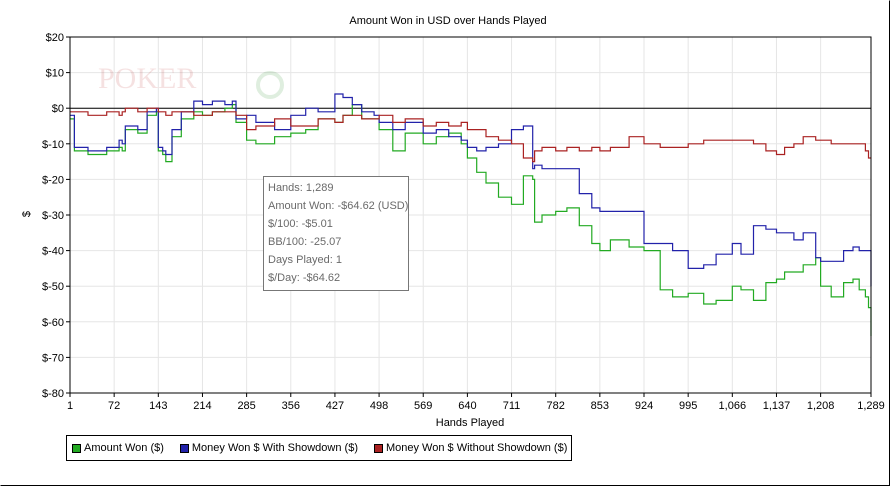 The height and width of the screenshot is (489, 892). I want to click on tooltip-bb-per-100: BB/100: -25.07, so click(305, 242).